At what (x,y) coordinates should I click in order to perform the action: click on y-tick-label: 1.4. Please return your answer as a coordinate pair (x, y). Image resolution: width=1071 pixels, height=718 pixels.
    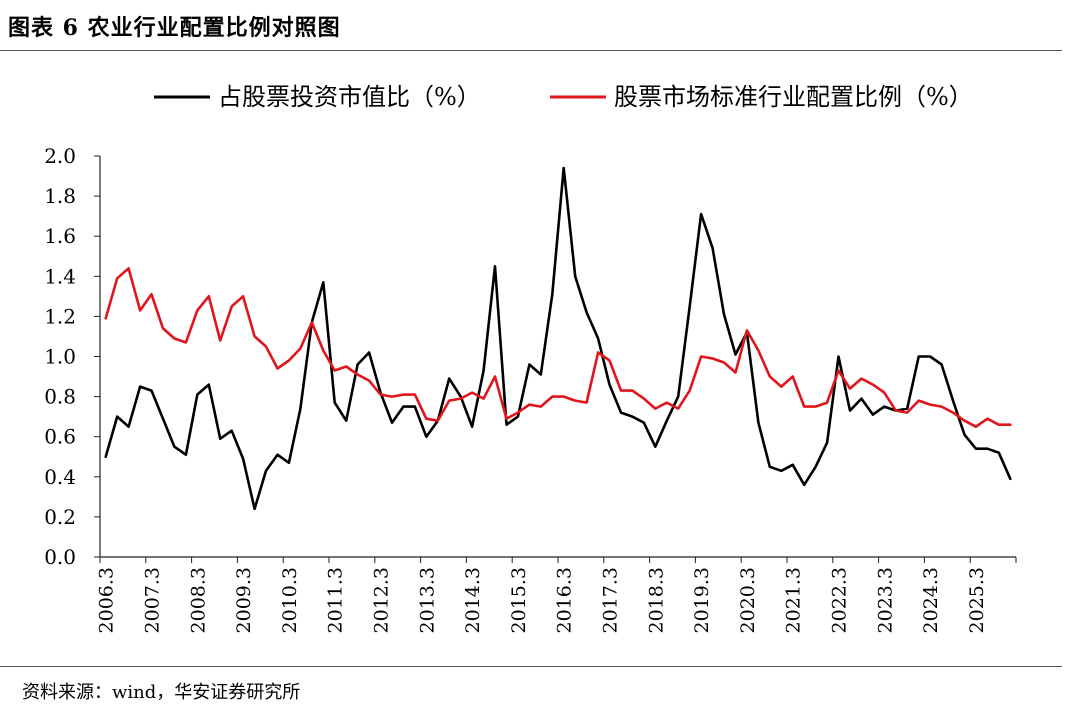
    Looking at the image, I should click on (60, 276).